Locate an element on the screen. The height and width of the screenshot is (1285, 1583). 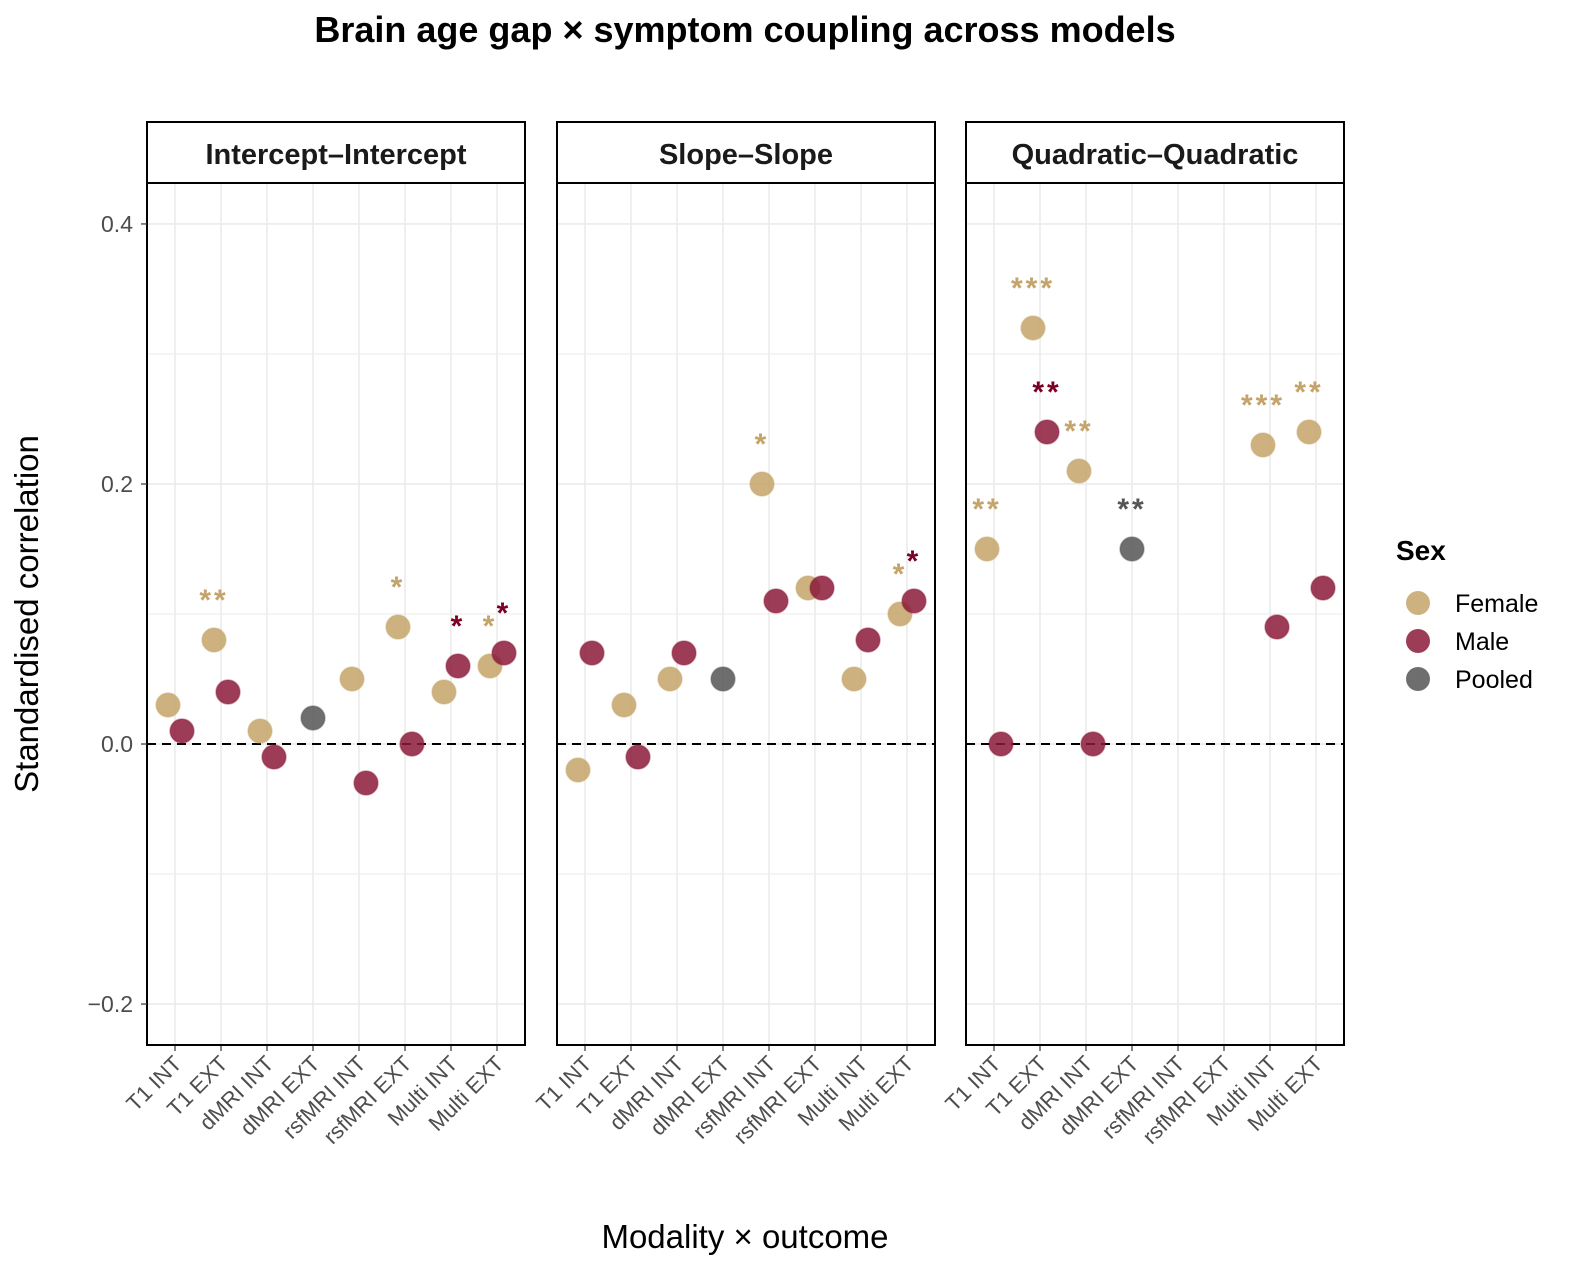
legend-key-female is located at coordinates (1418, 603).